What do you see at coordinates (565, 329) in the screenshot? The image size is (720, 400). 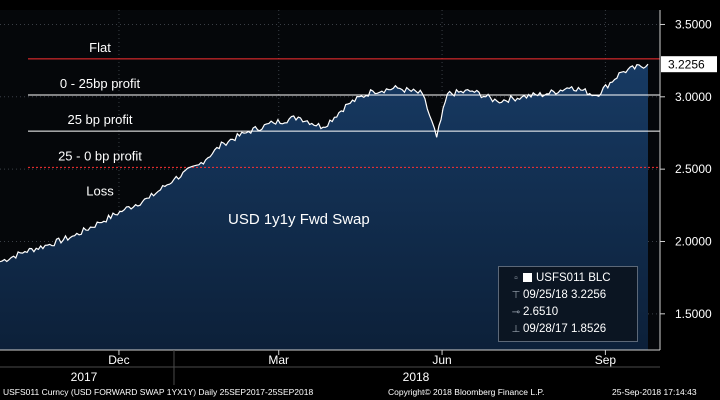 I see `legend-first: 09/28/17 1.8526` at bounding box center [565, 329].